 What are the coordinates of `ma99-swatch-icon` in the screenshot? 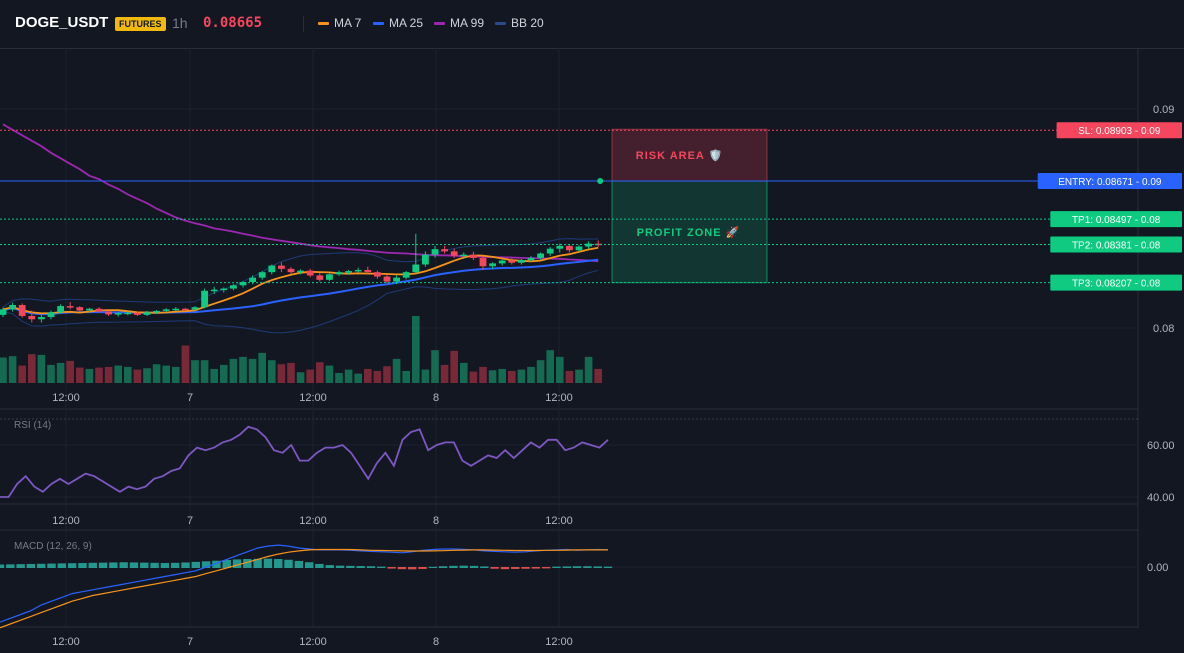 It's located at (439, 23).